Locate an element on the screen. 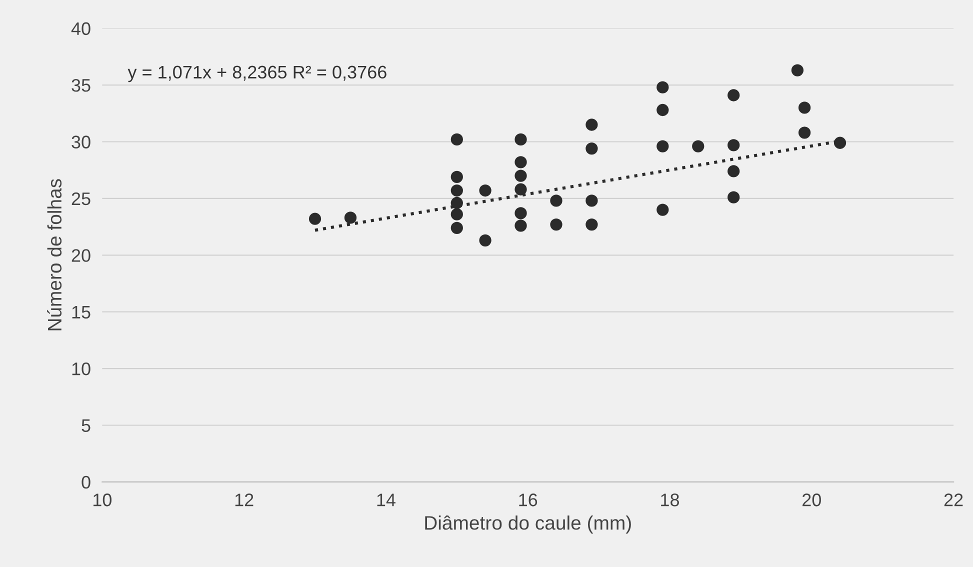 This screenshot has width=973, height=567. x-tick-label: 22 is located at coordinates (953, 500).